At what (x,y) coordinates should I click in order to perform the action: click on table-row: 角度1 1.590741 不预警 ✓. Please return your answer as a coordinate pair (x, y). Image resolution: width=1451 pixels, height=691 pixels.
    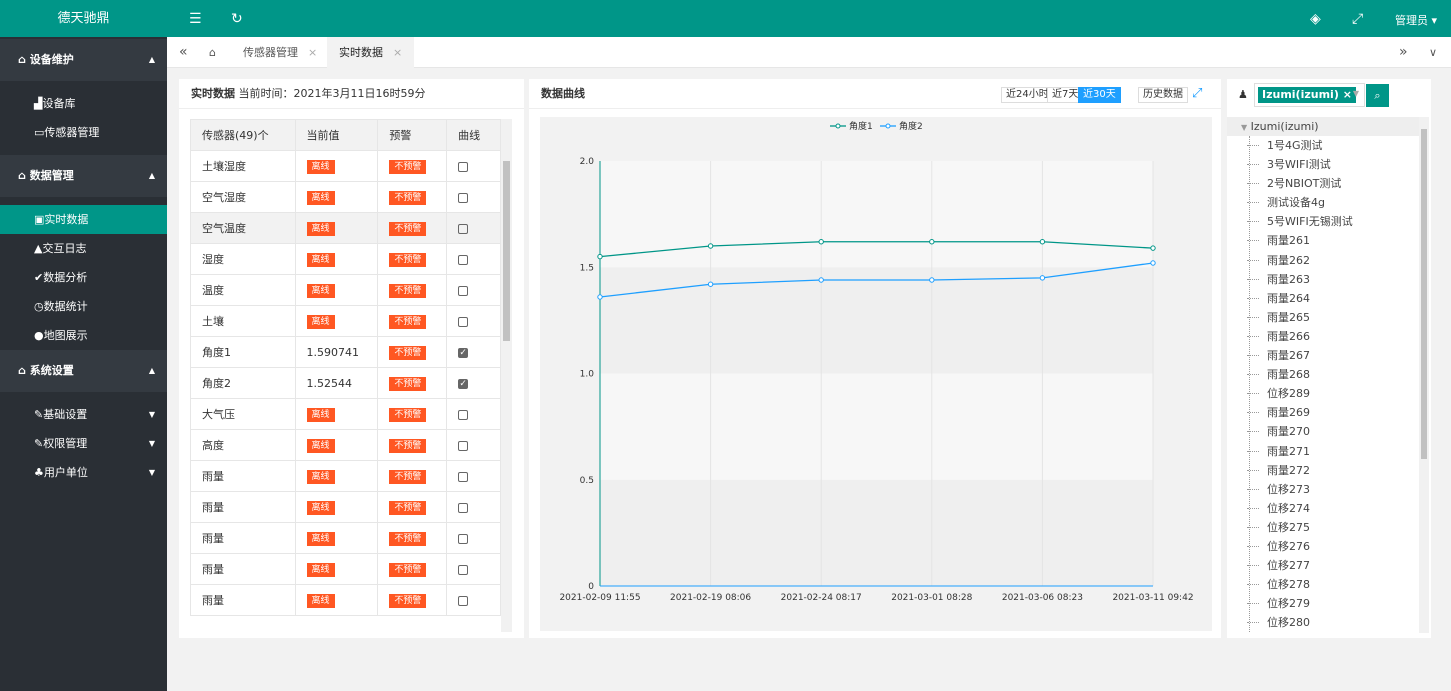
    Looking at the image, I should click on (345, 352).